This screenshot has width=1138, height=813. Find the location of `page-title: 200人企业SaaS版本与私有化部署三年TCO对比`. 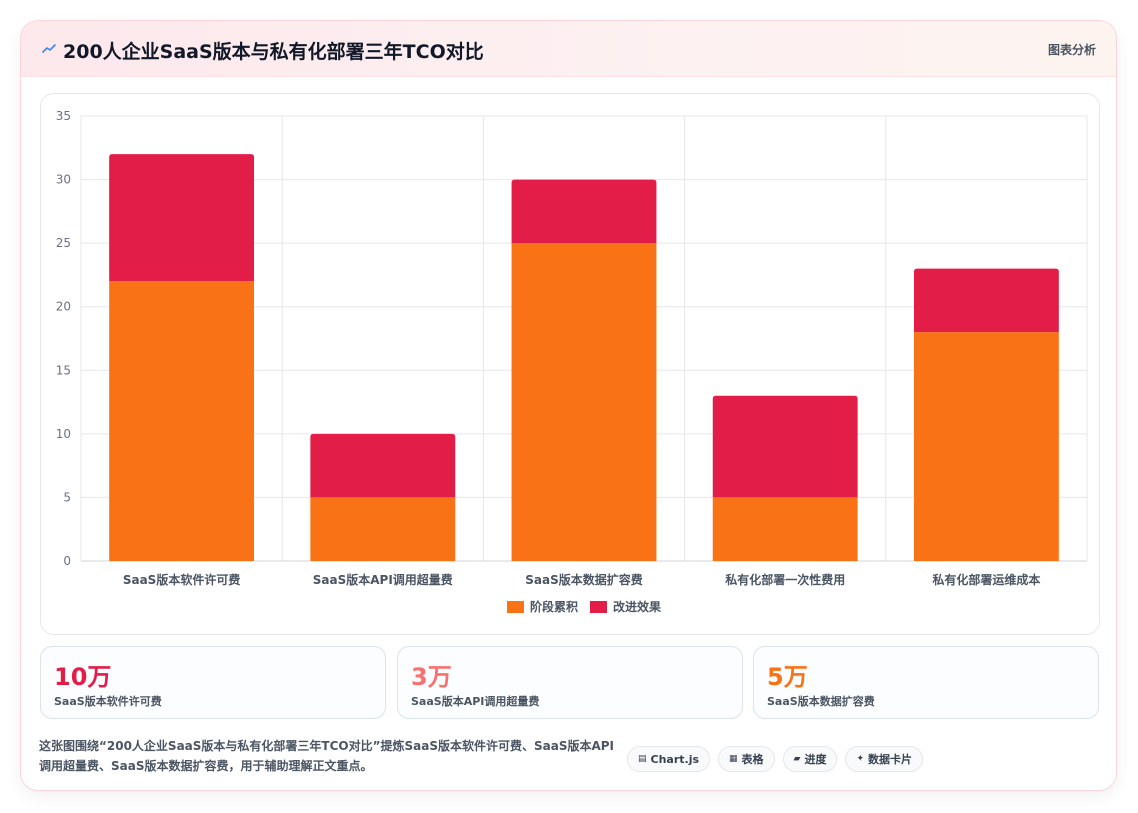

page-title: 200人企业SaaS版本与私有化部署三年TCO对比 is located at coordinates (273, 52).